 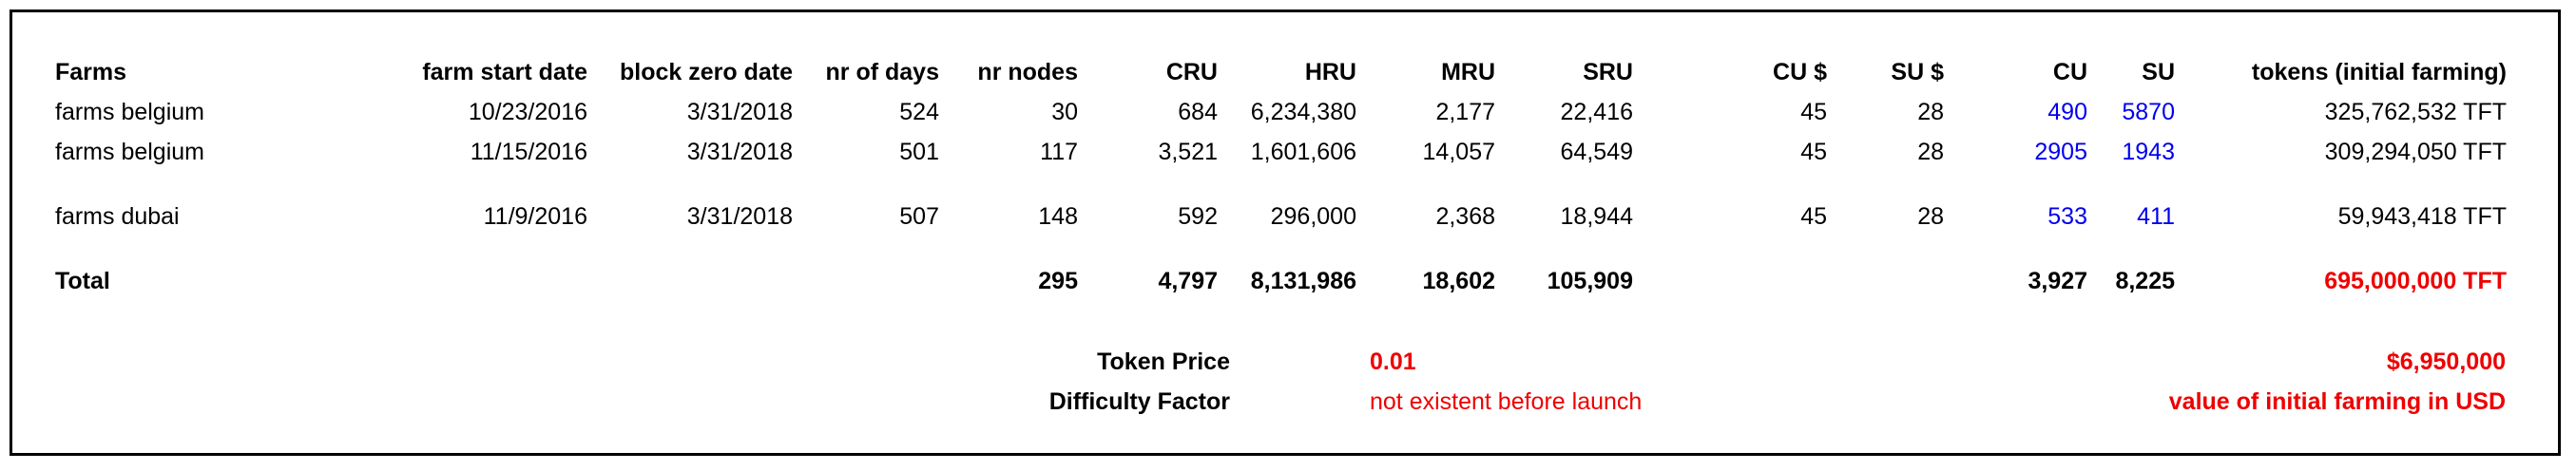 What do you see at coordinates (118, 216) in the screenshot?
I see `table-cell-farms: farms dubai` at bounding box center [118, 216].